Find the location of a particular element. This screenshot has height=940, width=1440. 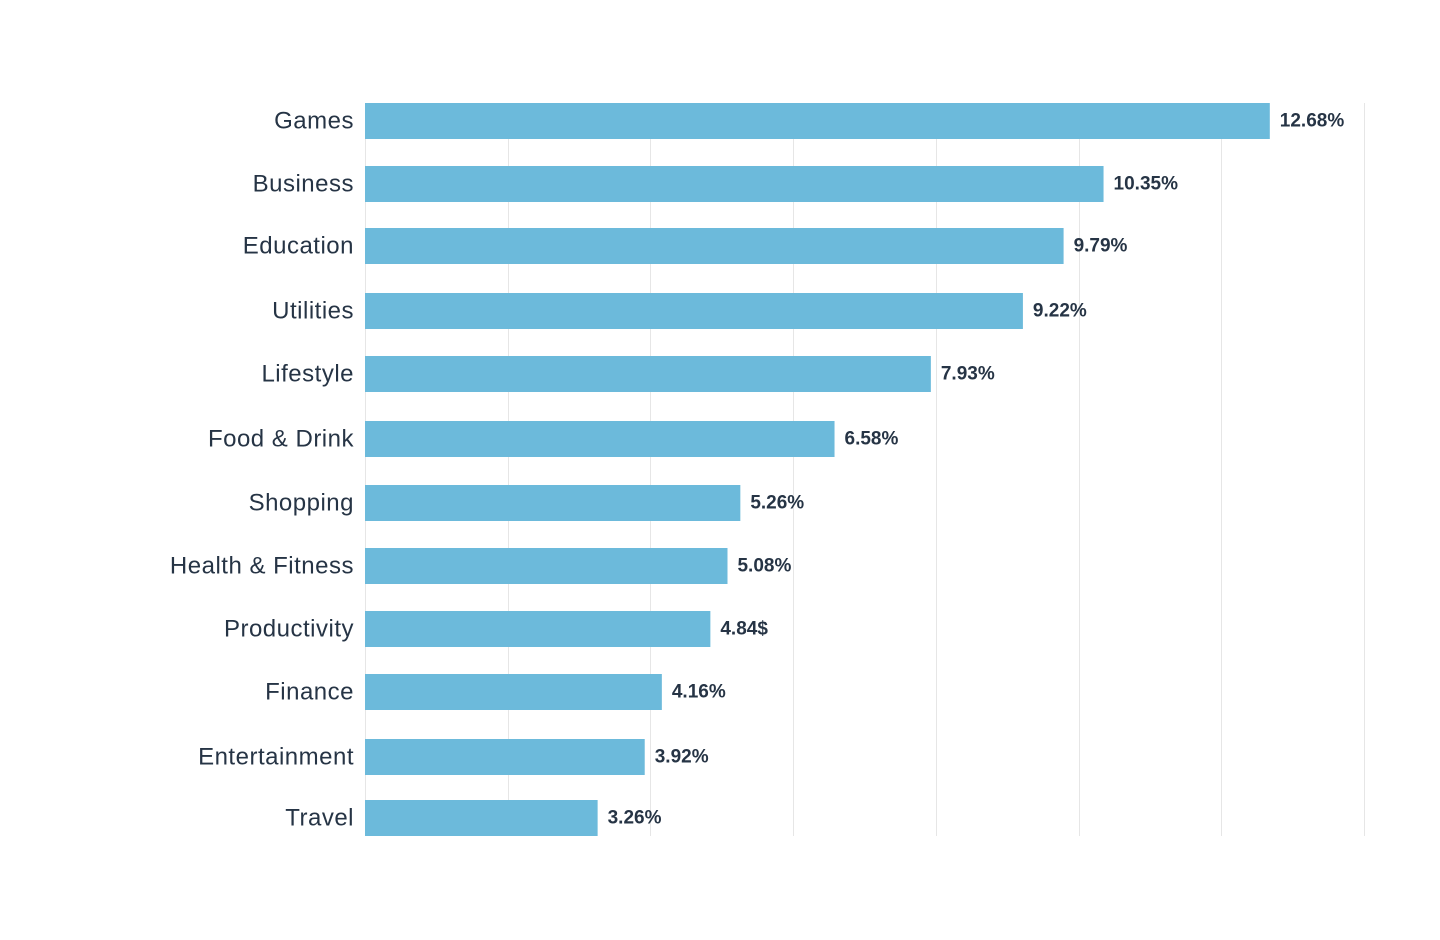

category-label: Education is located at coordinates (298, 246).